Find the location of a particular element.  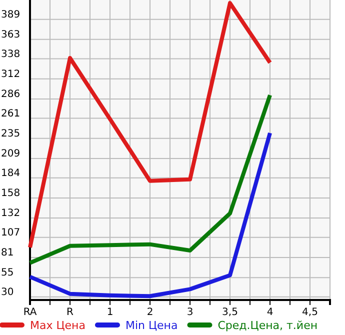

x-tick-label: R is located at coordinates (70, 312).